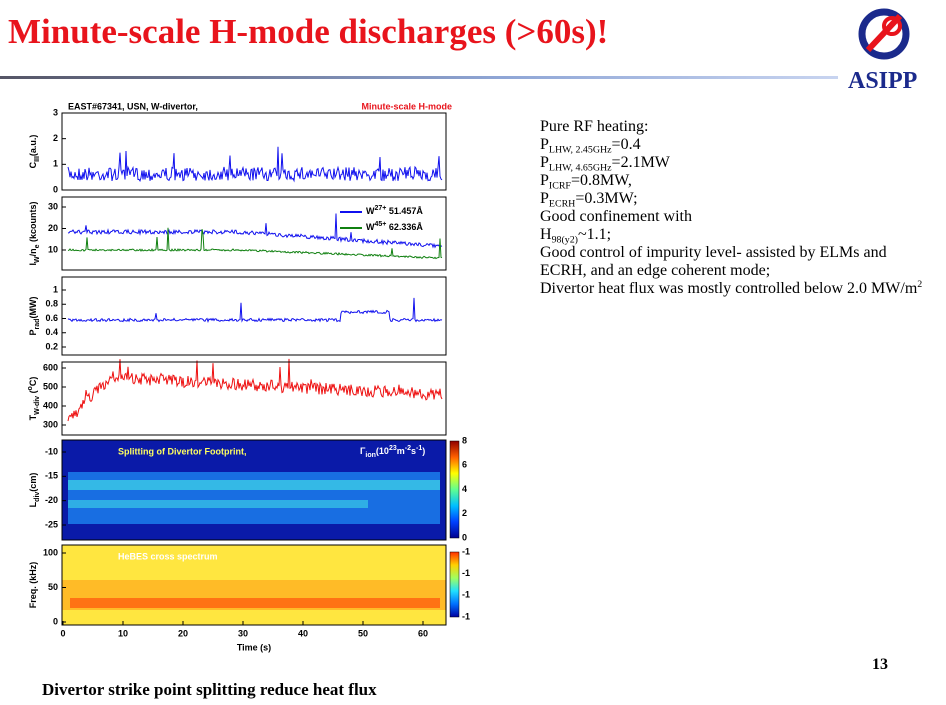 Image resolution: width=946 pixels, height=705 pixels. What do you see at coordinates (50, 367) in the screenshot?
I see `y-tick-label: 600` at bounding box center [50, 367].